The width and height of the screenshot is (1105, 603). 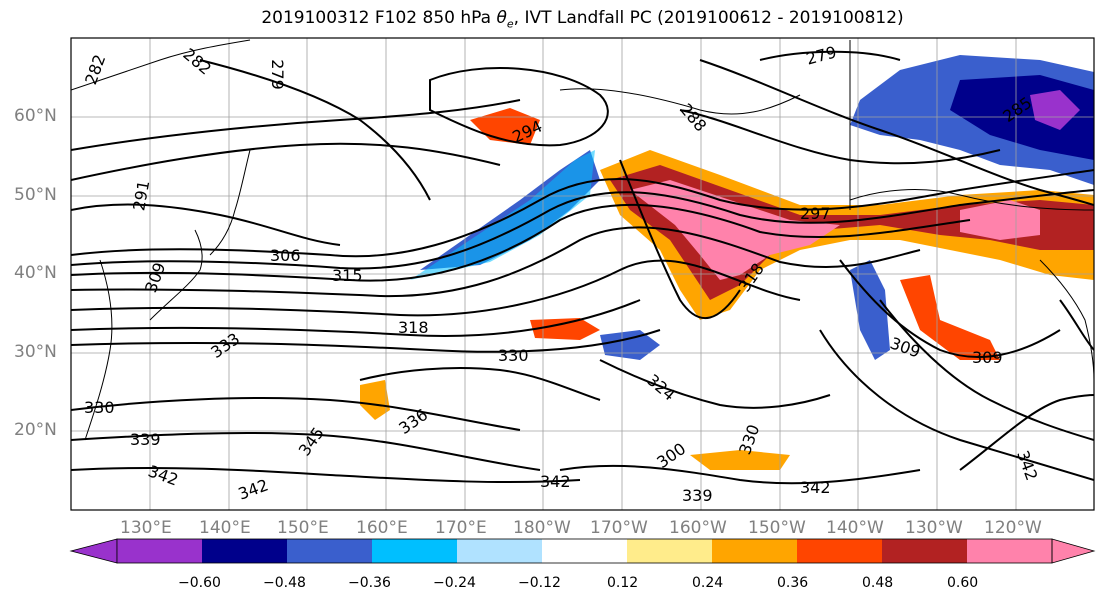 What do you see at coordinates (35, 195) in the screenshot?
I see `lat-label-50n: 50°N` at bounding box center [35, 195].